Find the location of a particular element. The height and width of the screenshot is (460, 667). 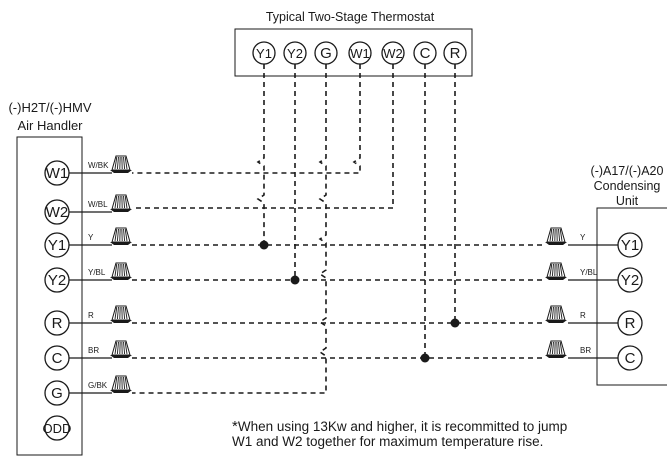

thermostat-terminal-w2: W2 is located at coordinates (393, 53).